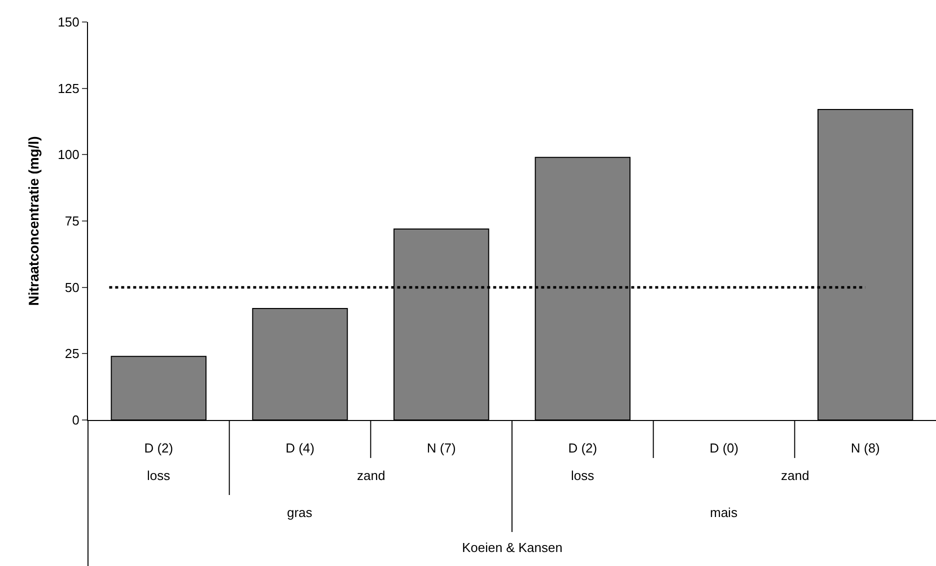  What do you see at coordinates (72, 354) in the screenshot?
I see `y-tick-label: 25` at bounding box center [72, 354].